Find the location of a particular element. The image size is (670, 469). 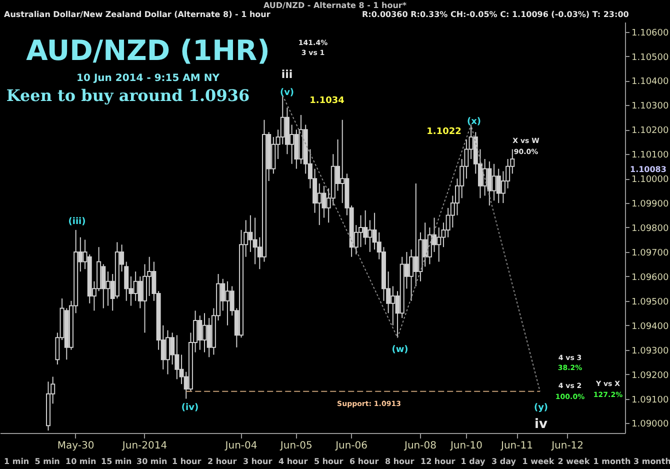

annotation: iii is located at coordinates (287, 74).